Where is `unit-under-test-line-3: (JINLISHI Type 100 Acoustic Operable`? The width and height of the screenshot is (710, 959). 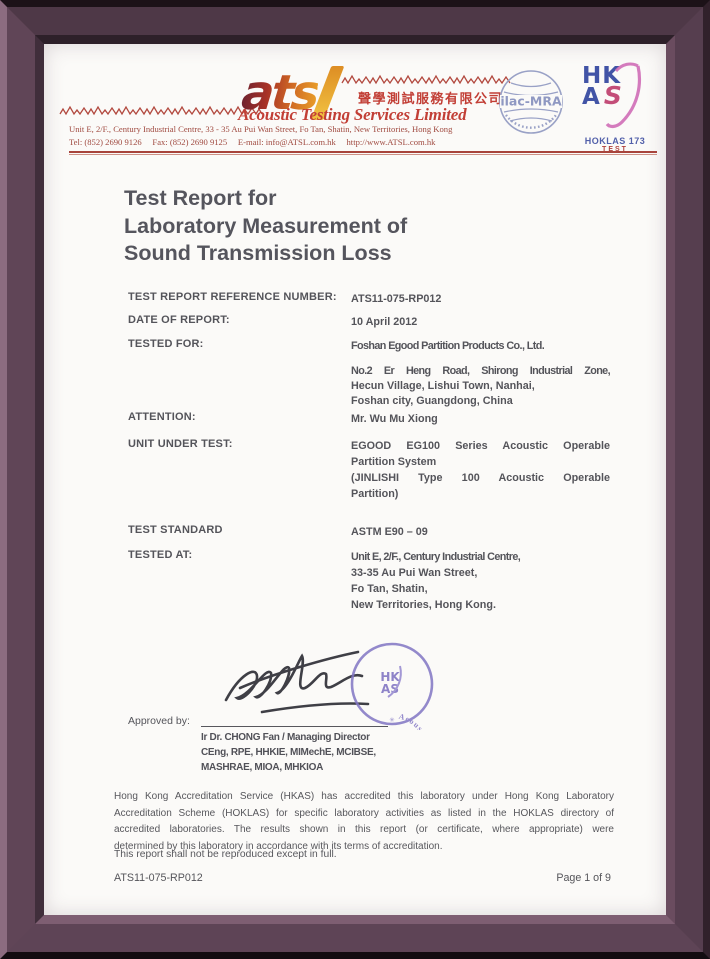 unit-under-test-line-3: (JINLISHI Type 100 Acoustic Operable is located at coordinates (480, 478).